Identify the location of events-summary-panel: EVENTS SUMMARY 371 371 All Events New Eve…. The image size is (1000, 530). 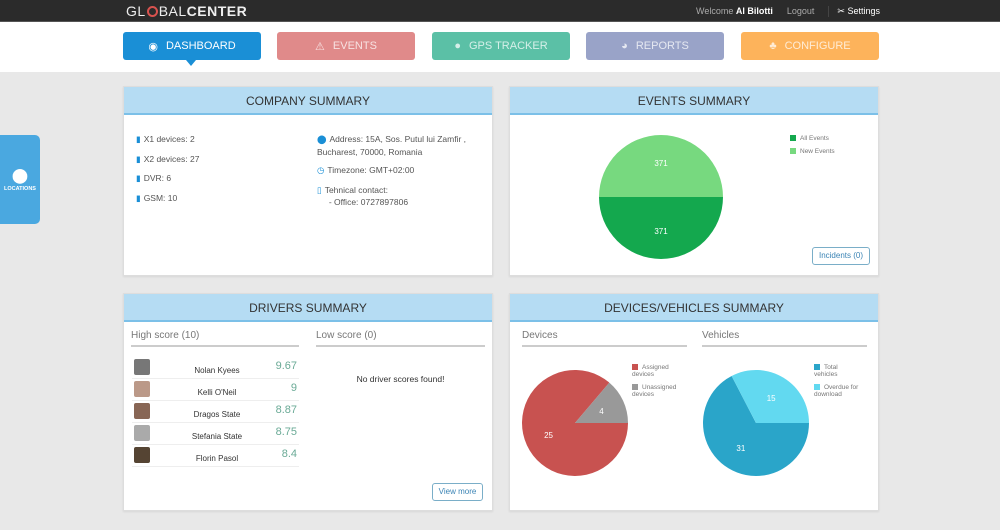
(694, 181).